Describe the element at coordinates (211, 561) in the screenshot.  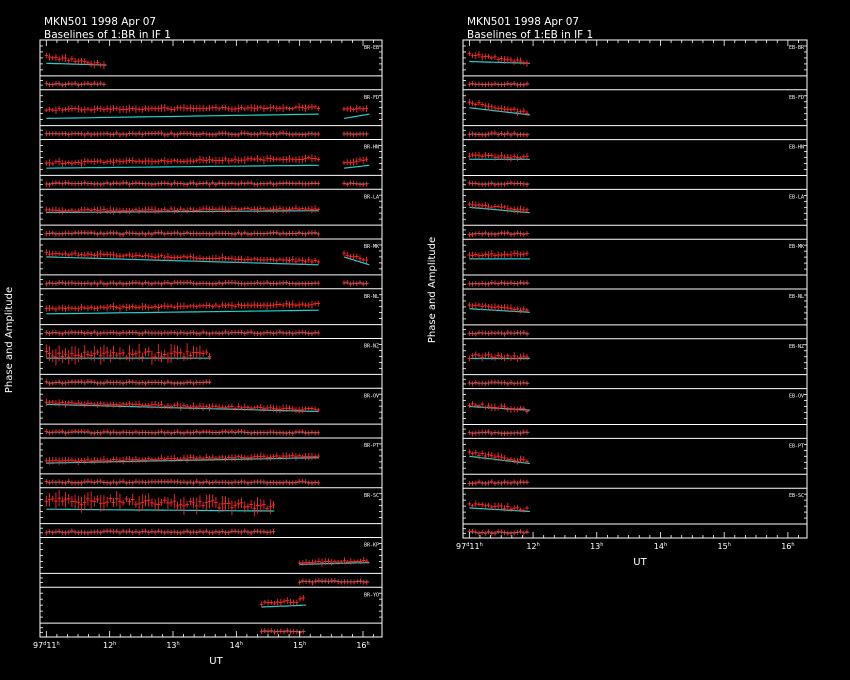
I see `baseline-panel-br-kp: BR-KP` at that location.